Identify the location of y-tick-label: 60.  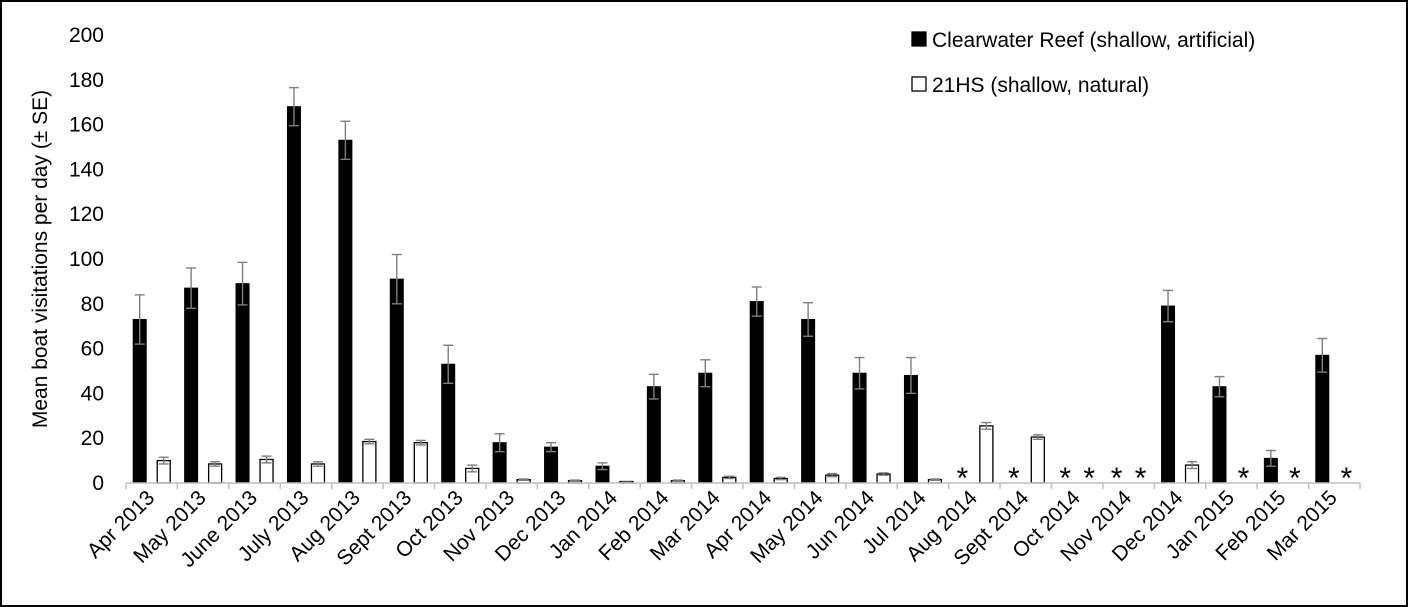
(92, 349).